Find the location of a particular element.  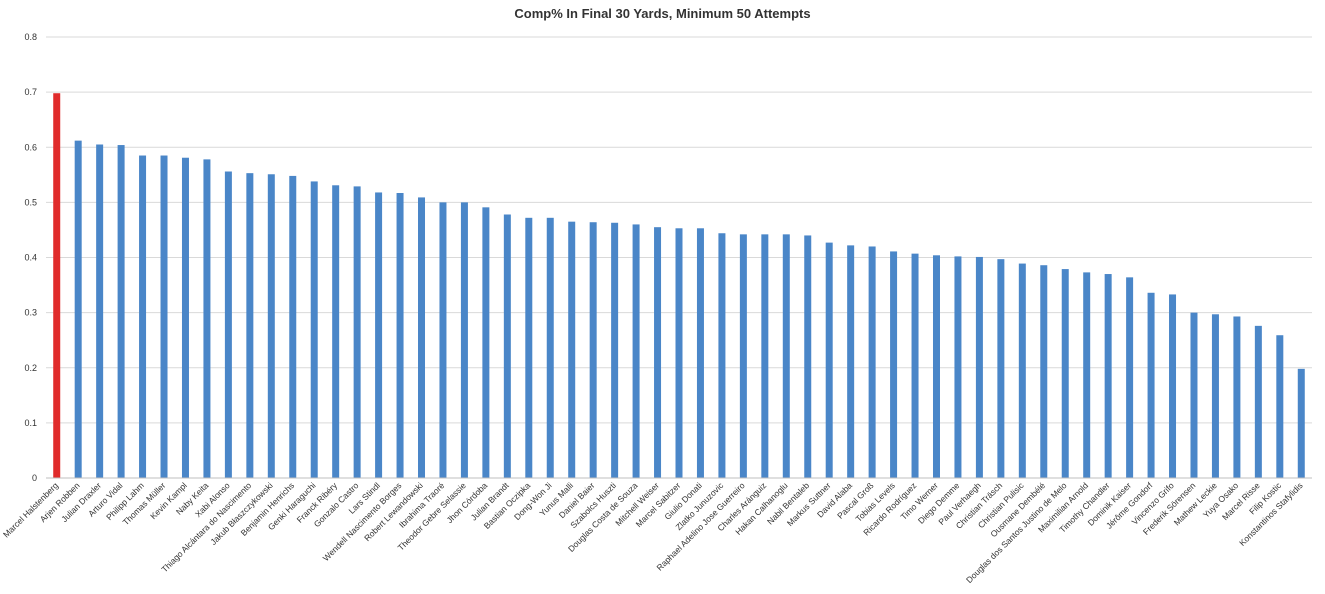

y-axis-tick-labels: 0 0.1 0.2 0.3 0.4 0.5 0.6 0.7 0.8 is located at coordinates (30, 257).